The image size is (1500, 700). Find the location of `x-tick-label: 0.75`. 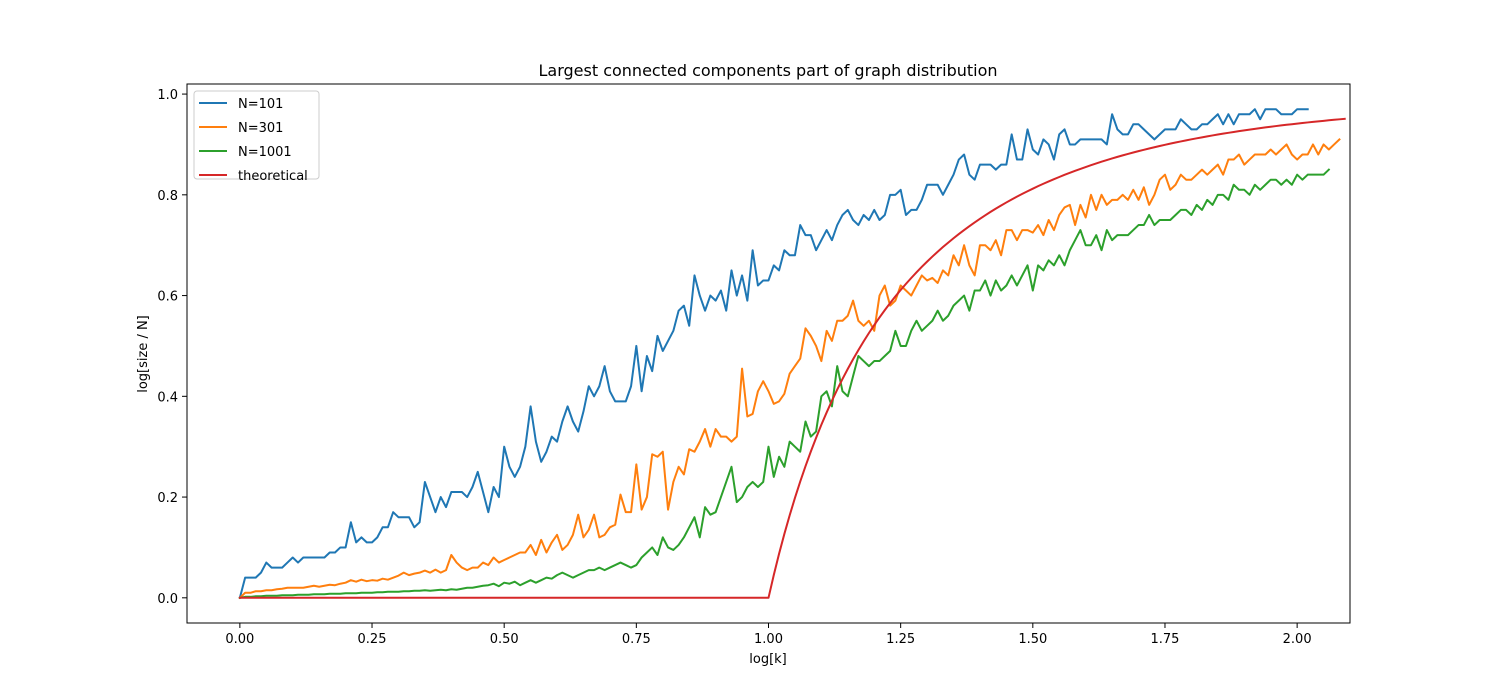

x-tick-label: 0.75 is located at coordinates (636, 639).